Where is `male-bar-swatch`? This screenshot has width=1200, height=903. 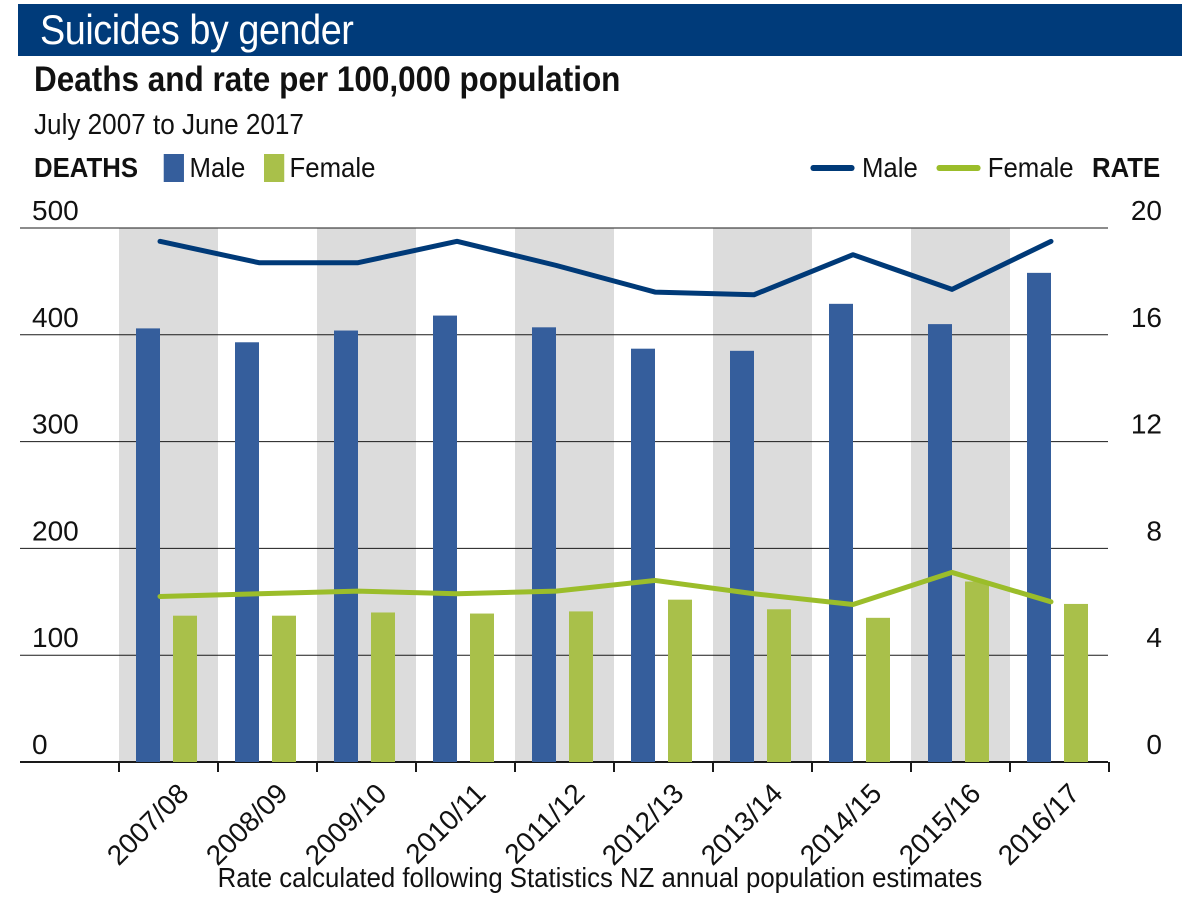 male-bar-swatch is located at coordinates (174, 168).